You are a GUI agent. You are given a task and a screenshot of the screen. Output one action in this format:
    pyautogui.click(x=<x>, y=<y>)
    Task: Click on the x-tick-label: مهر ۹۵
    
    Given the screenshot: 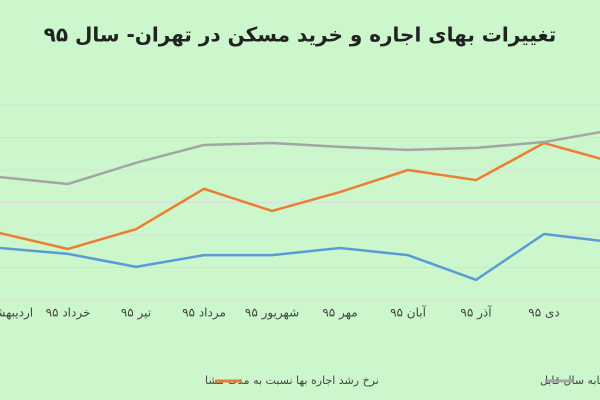 What is the action you would take?
    pyautogui.click(x=339, y=313)
    